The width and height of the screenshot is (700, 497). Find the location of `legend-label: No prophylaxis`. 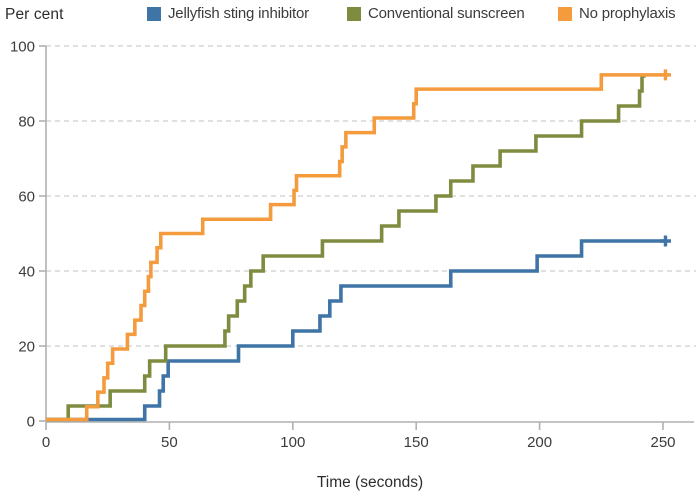

legend-label: No prophylaxis is located at coordinates (627, 13).